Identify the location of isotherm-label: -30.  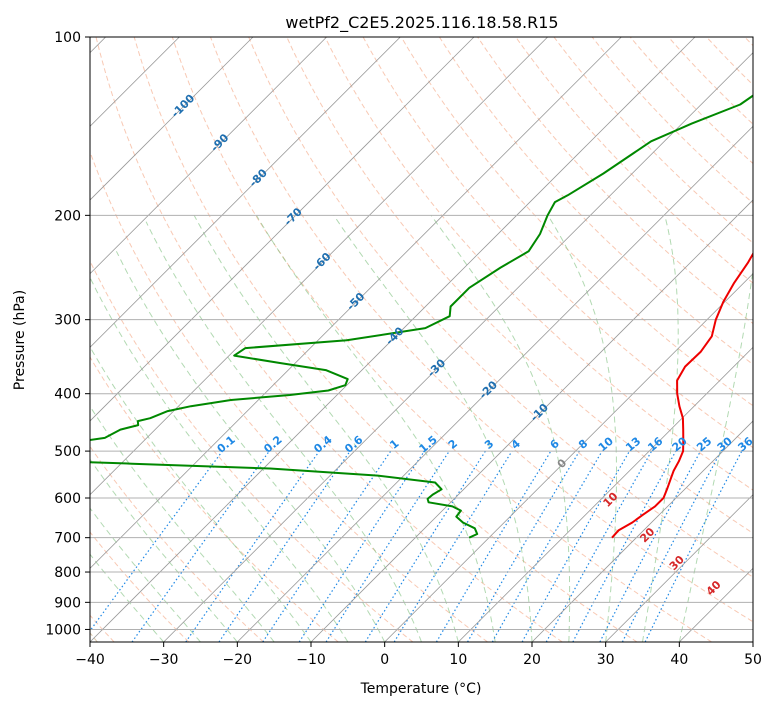
(436, 367).